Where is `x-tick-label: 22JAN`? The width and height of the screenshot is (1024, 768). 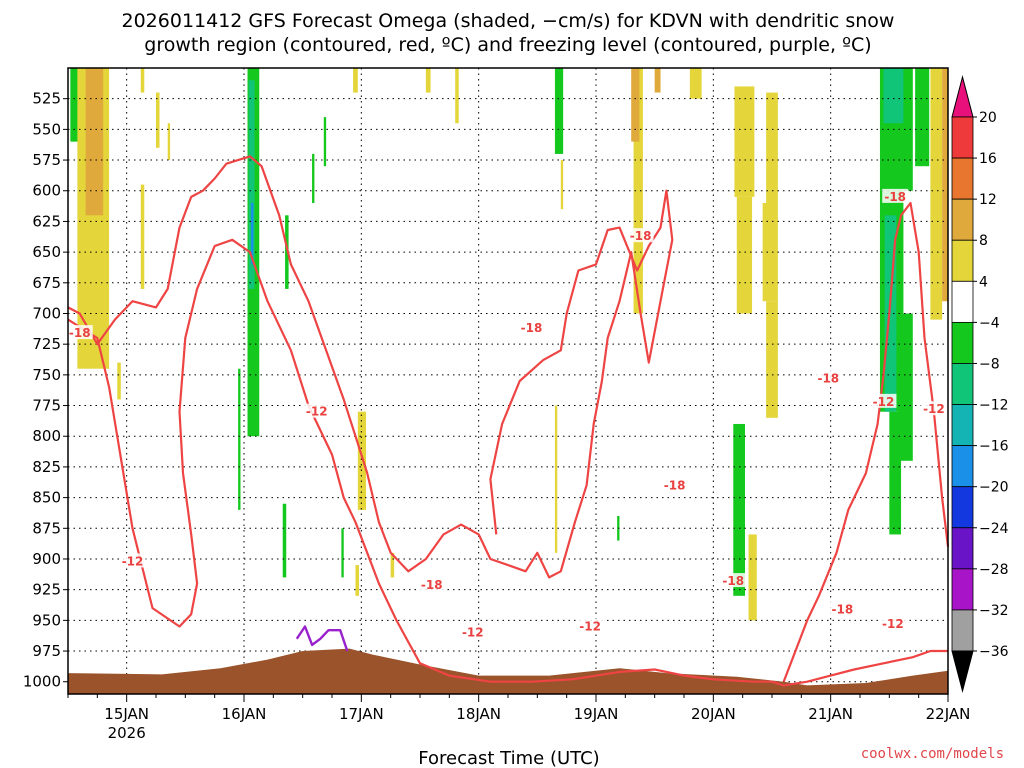
x-tick-label: 22JAN is located at coordinates (948, 714).